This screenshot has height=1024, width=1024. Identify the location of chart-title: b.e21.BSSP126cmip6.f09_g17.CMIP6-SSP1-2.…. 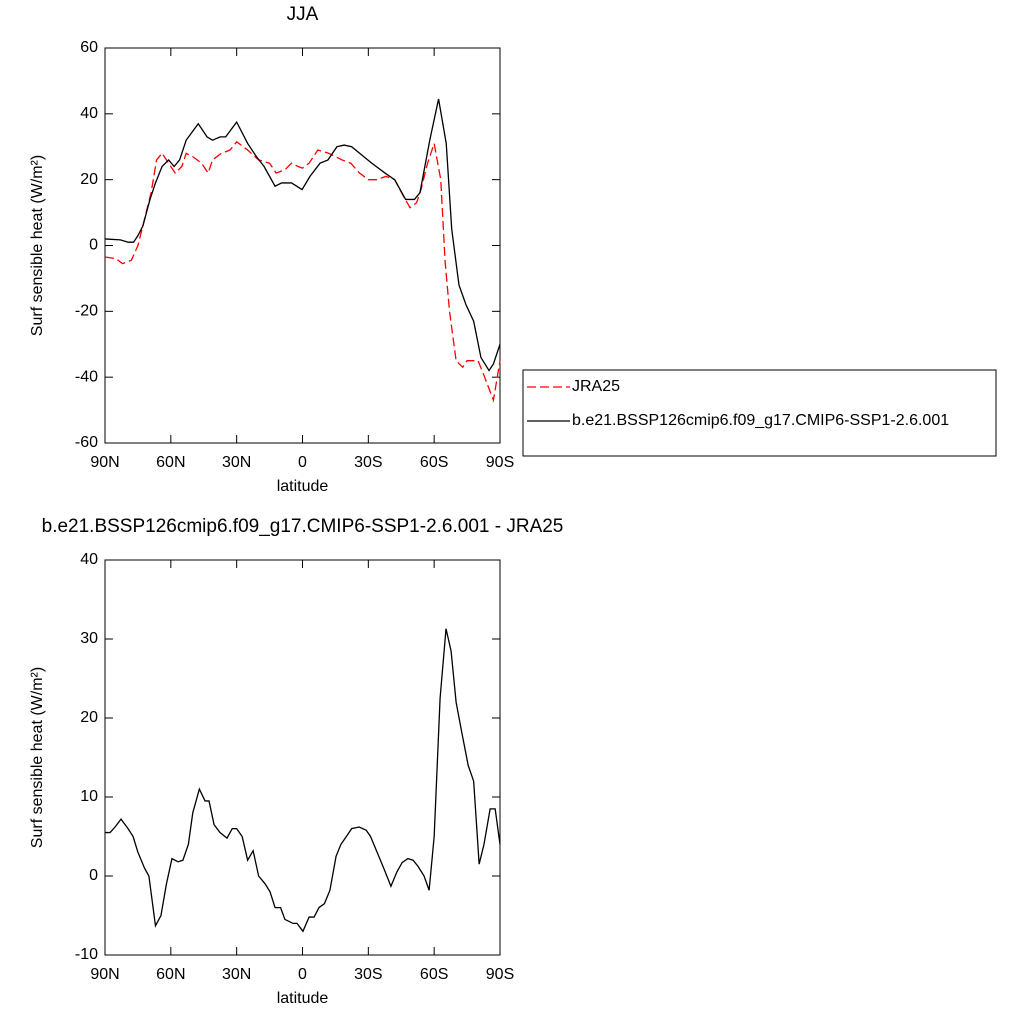
(303, 526).